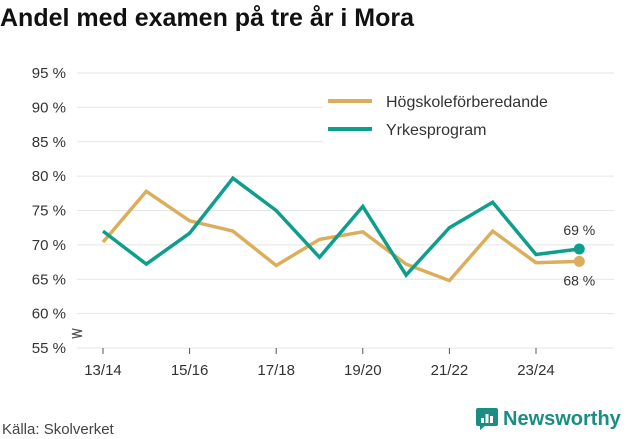  What do you see at coordinates (77, 333) in the screenshot?
I see `y-axis-break` at bounding box center [77, 333].